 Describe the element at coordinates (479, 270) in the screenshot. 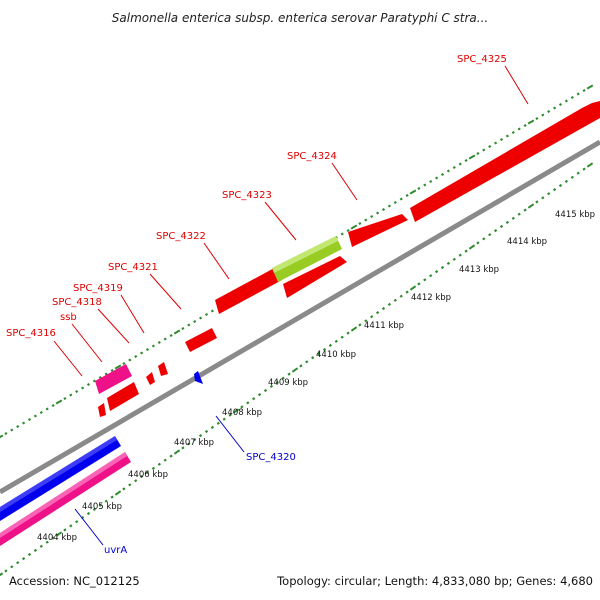

I see `kbp-label: 4413 kbp` at that location.